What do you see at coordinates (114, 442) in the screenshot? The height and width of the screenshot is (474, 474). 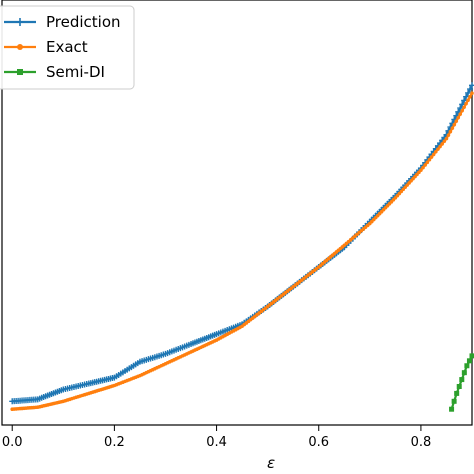 I see `x-tick-label: 0.2` at bounding box center [114, 442].